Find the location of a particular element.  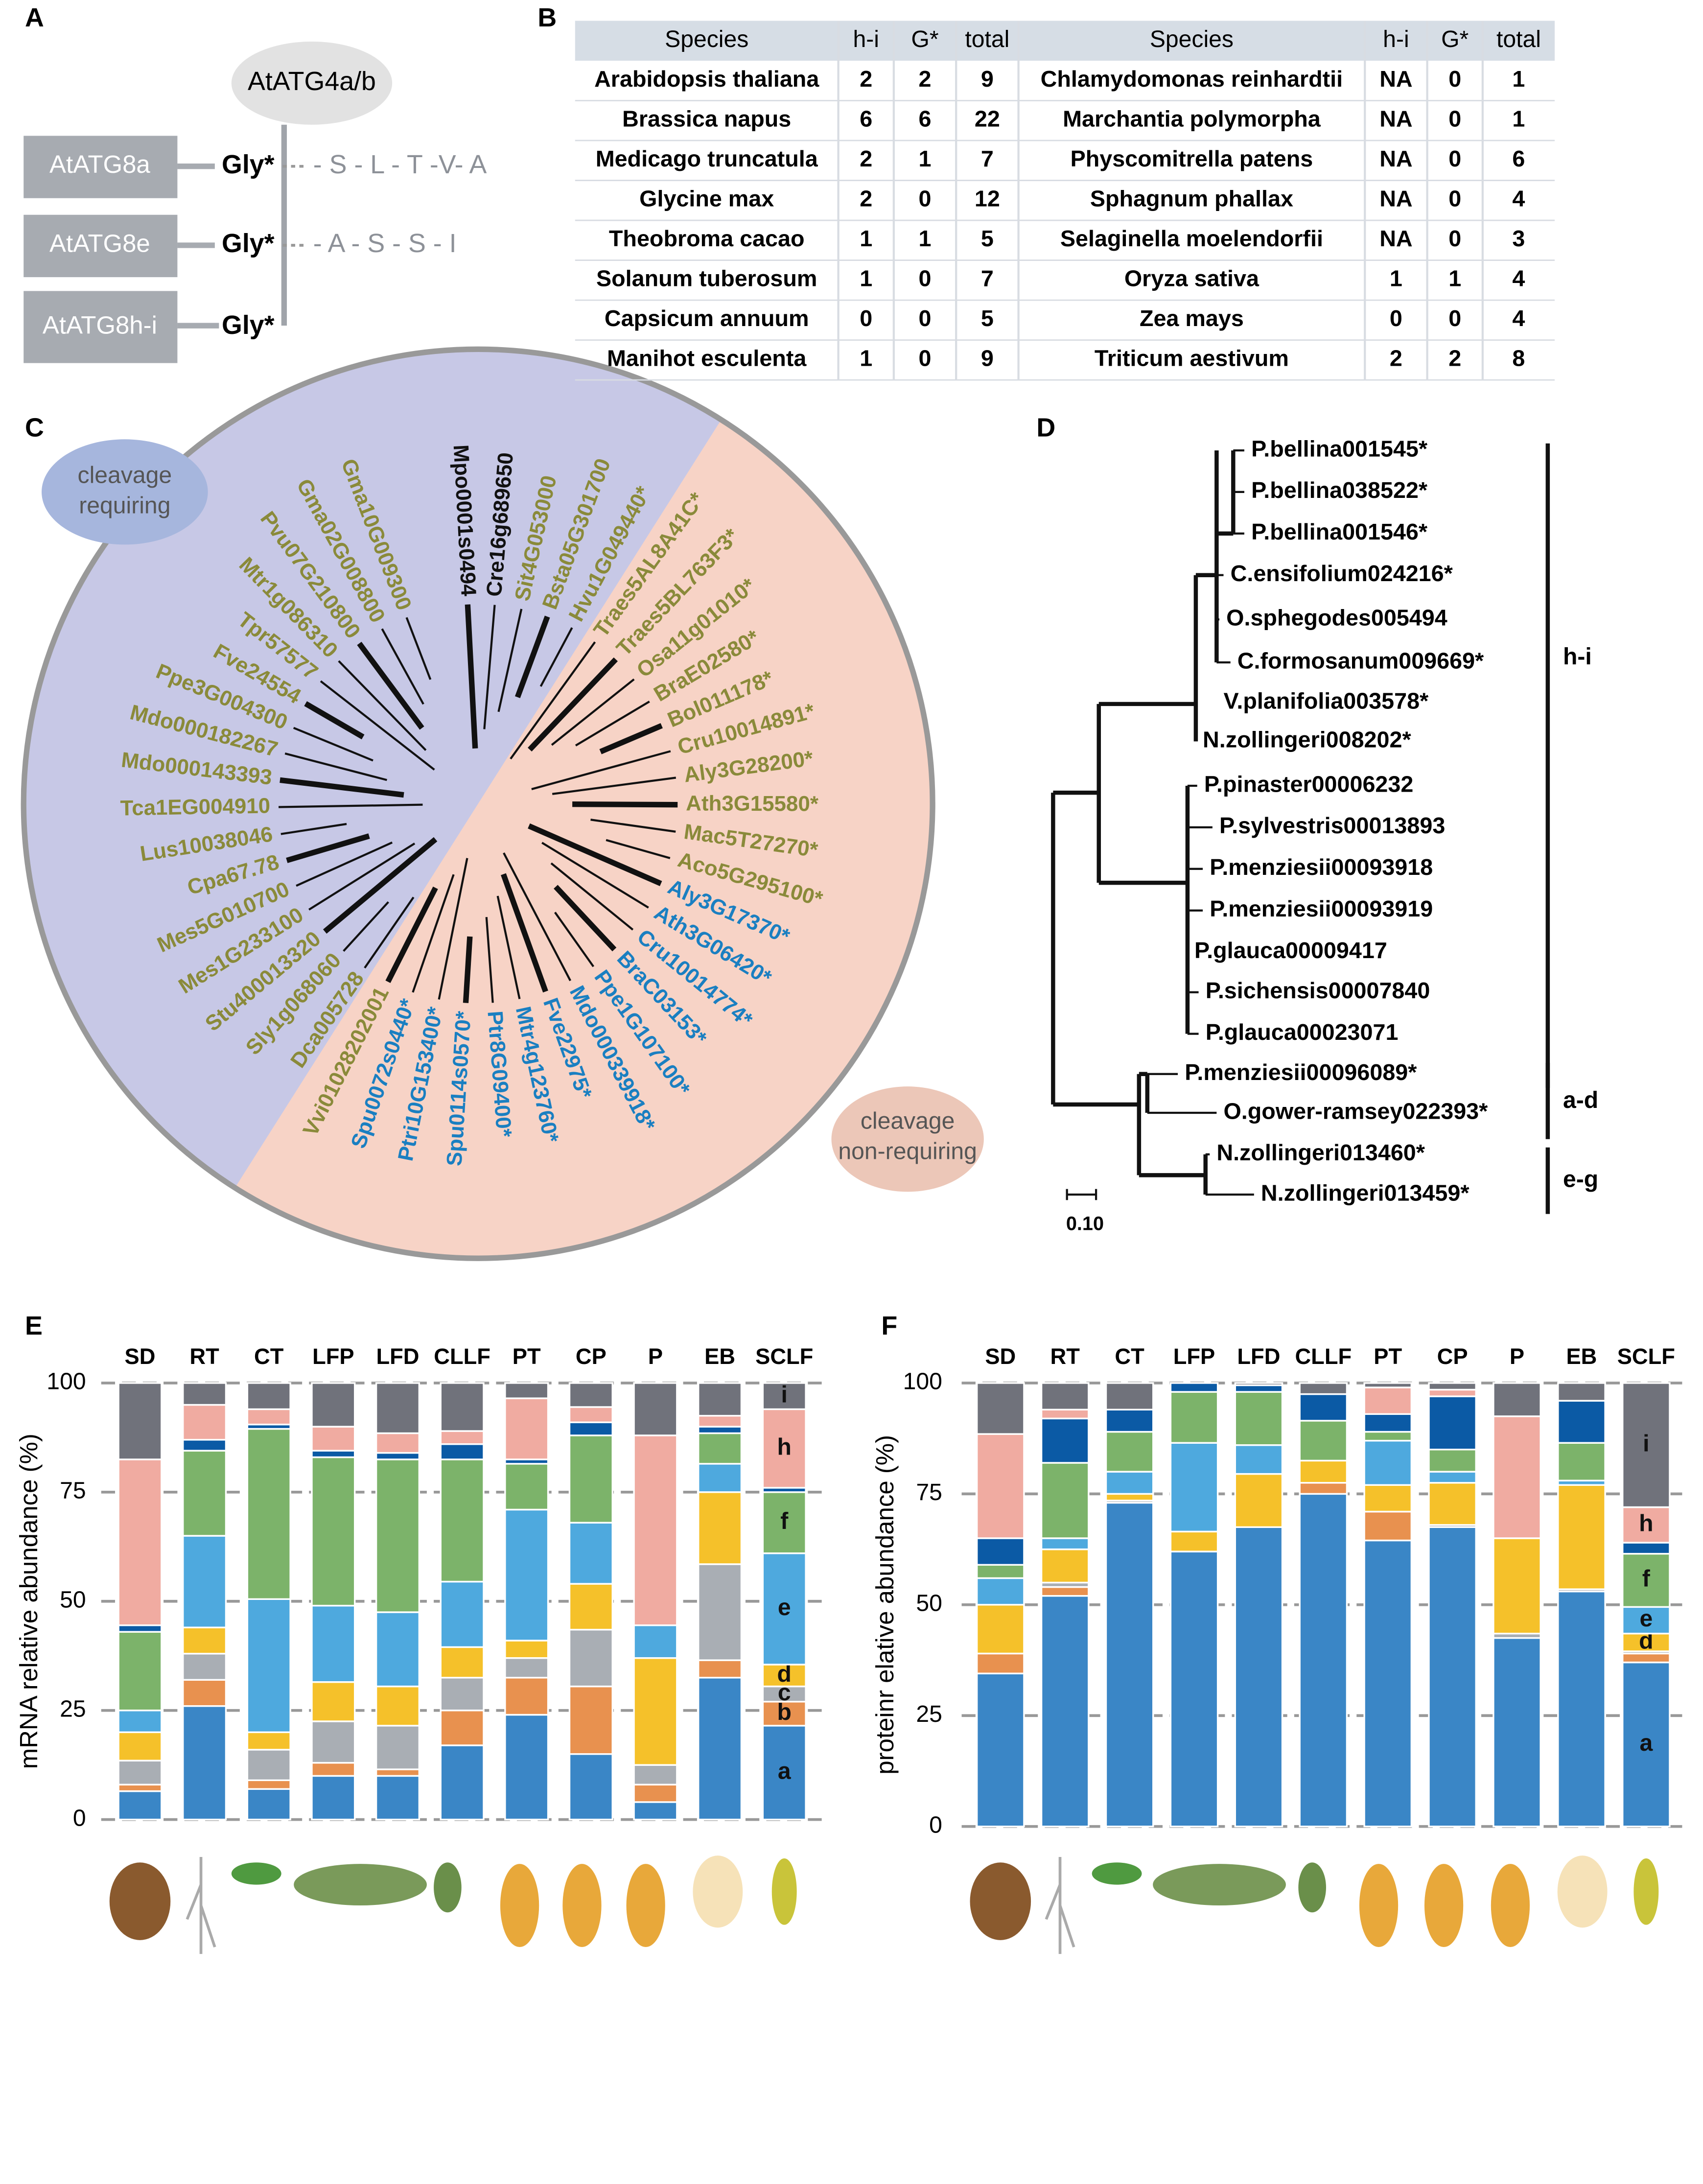

tree-d-leaf: N.zollingeri013460* is located at coordinates (1320, 1152).